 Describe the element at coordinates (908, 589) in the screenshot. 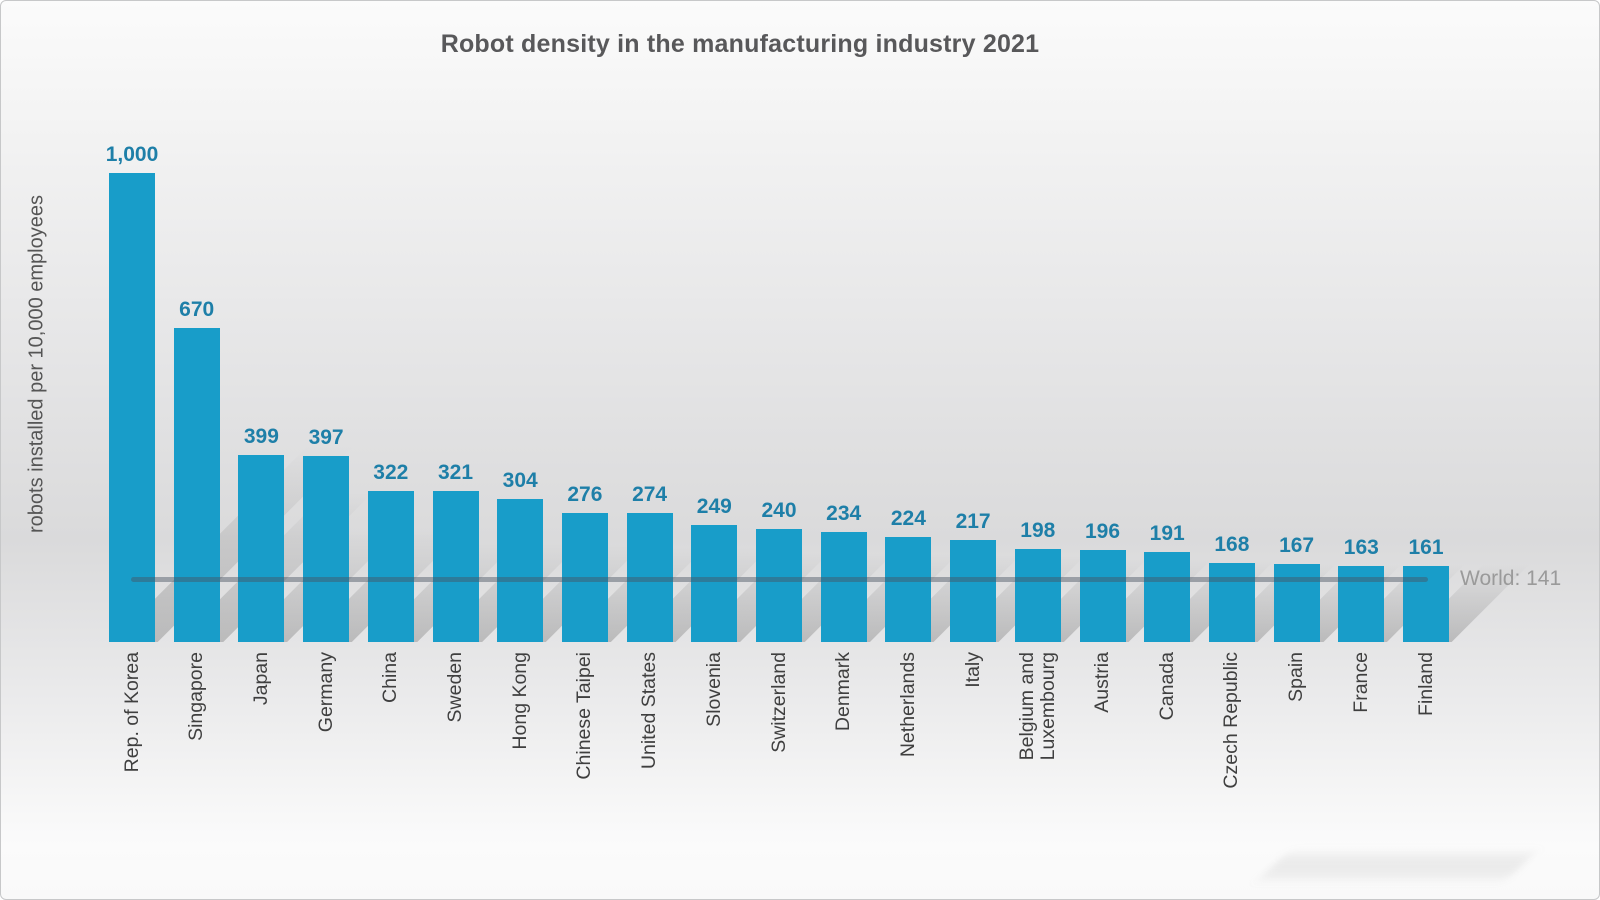

I see `bar-netherlands` at that location.